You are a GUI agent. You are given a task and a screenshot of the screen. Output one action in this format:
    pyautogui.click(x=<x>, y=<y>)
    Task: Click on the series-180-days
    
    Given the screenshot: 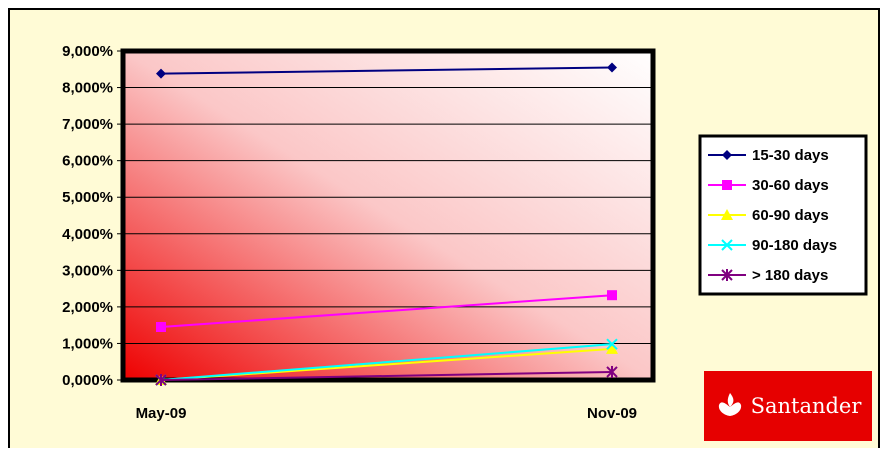 What is the action you would take?
    pyautogui.click(x=386, y=375)
    